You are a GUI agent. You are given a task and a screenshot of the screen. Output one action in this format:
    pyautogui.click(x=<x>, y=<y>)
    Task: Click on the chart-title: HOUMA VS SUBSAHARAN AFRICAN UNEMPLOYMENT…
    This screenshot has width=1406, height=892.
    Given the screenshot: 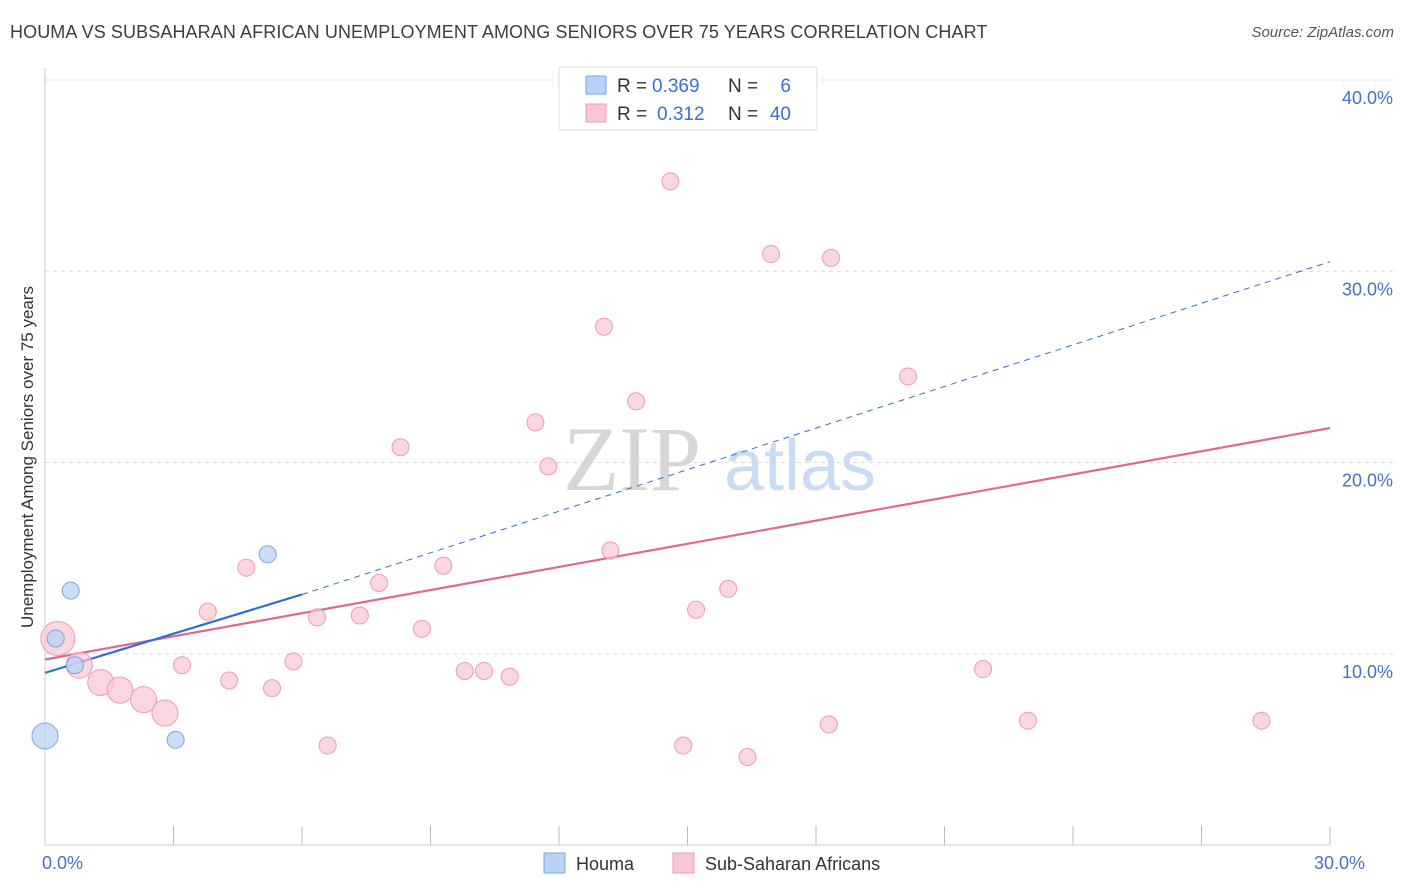 What is the action you would take?
    pyautogui.click(x=499, y=32)
    